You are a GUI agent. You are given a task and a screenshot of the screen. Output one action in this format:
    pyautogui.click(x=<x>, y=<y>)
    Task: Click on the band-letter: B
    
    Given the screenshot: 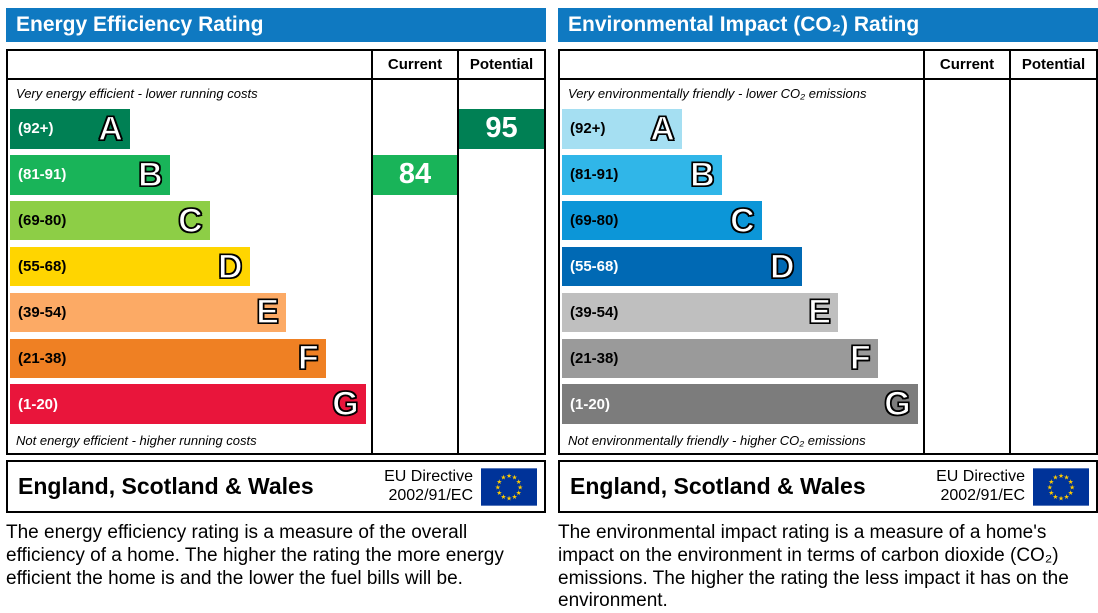 What is the action you would take?
    pyautogui.click(x=151, y=174)
    